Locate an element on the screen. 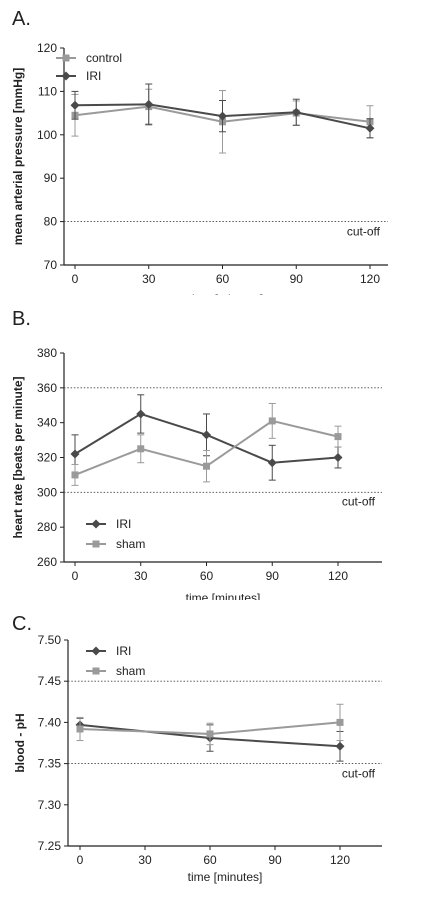 This screenshot has height=900, width=428. y-tick-label: 340 is located at coordinates (47, 423).